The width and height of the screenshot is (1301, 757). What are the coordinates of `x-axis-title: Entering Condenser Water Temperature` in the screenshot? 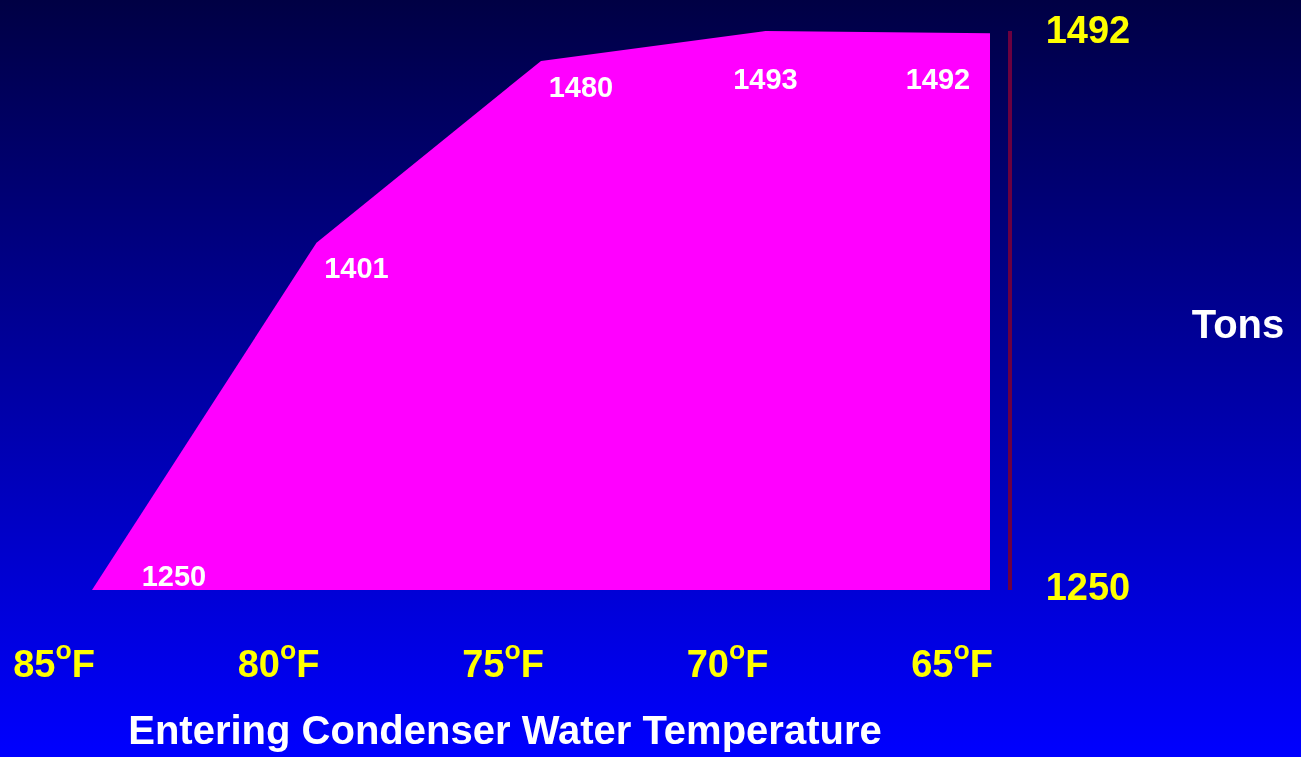 It's located at (505, 729).